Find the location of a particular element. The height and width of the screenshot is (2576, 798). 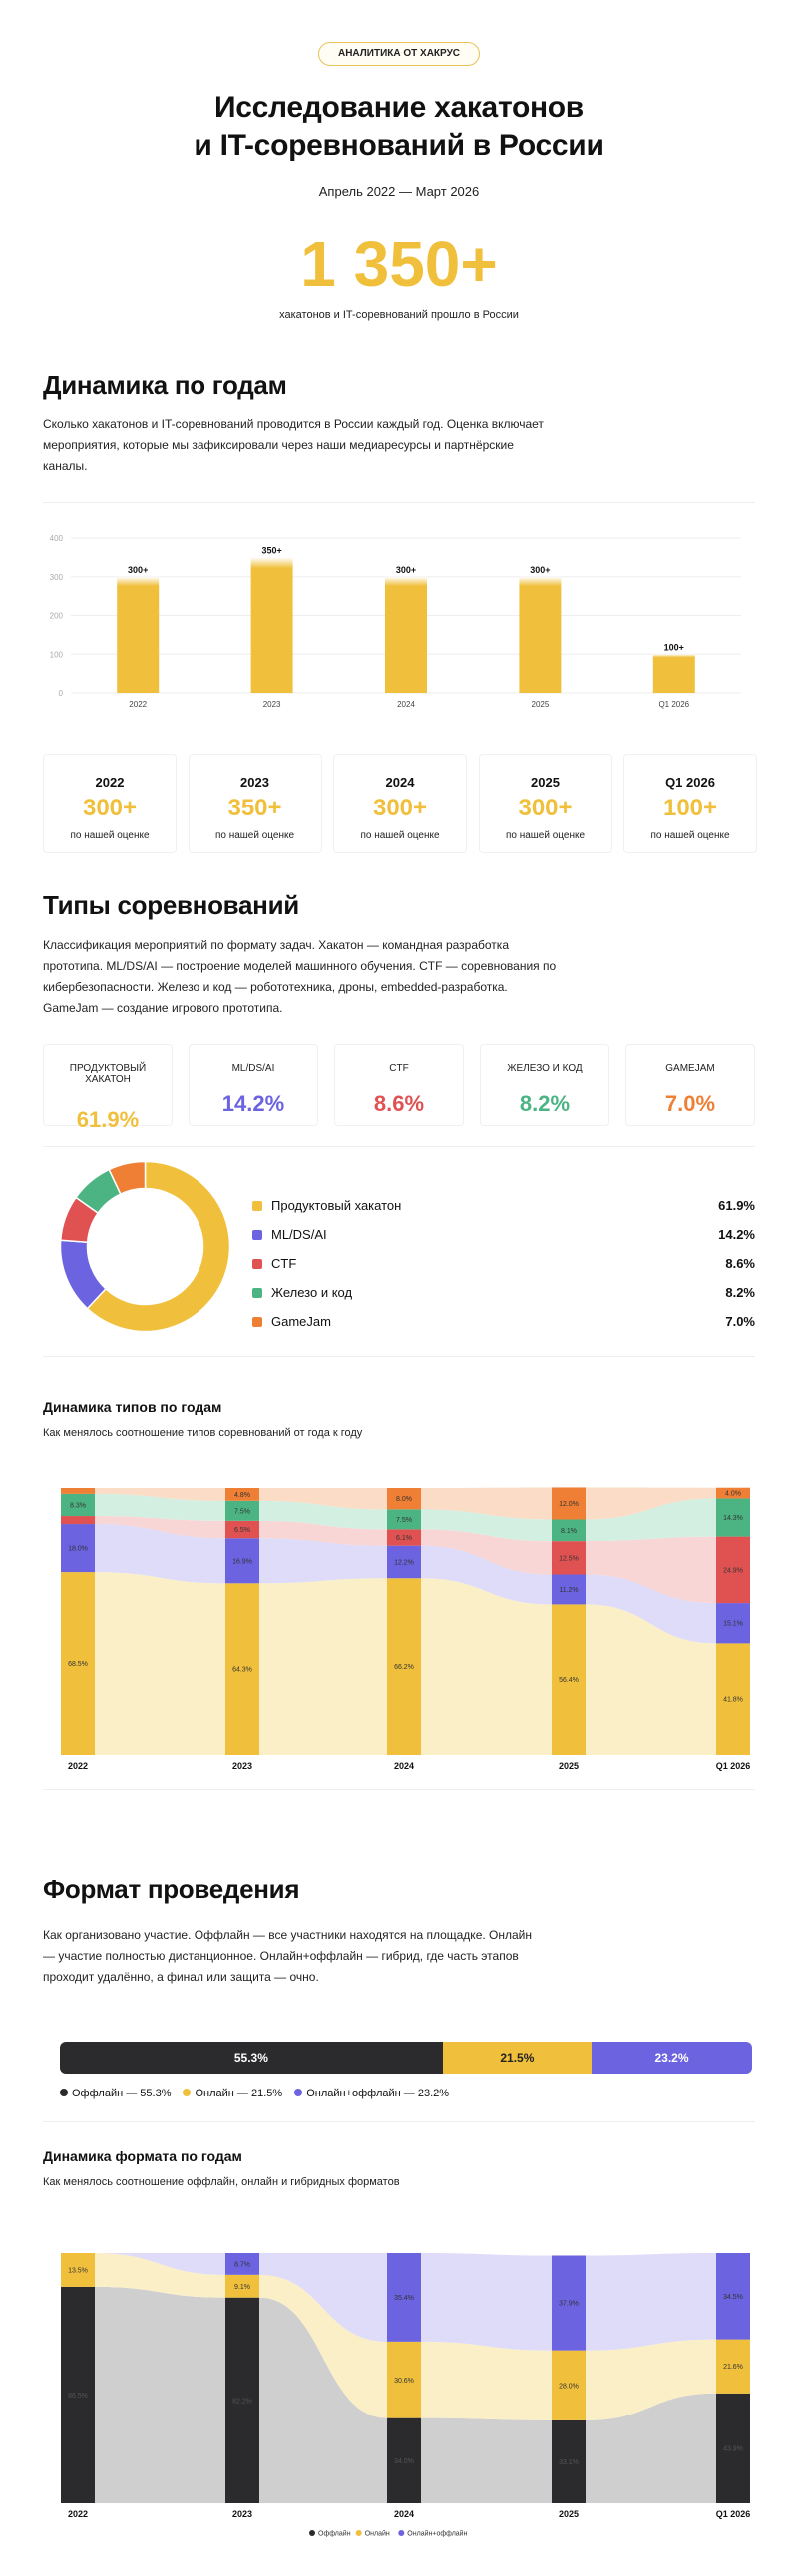

types-donut-chart is located at coordinates (145, 1246).